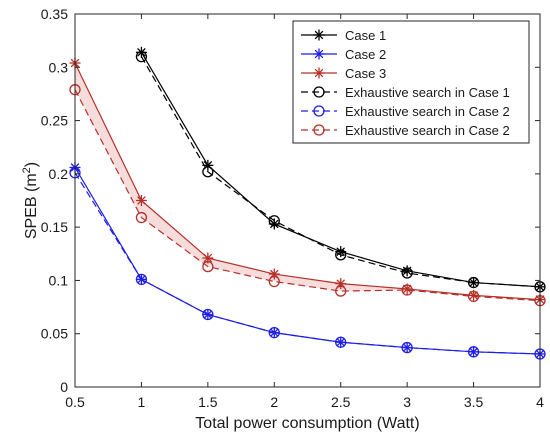 The image size is (550, 440). Describe the element at coordinates (365, 73) in the screenshot. I see `legend-label: Case 3` at that location.